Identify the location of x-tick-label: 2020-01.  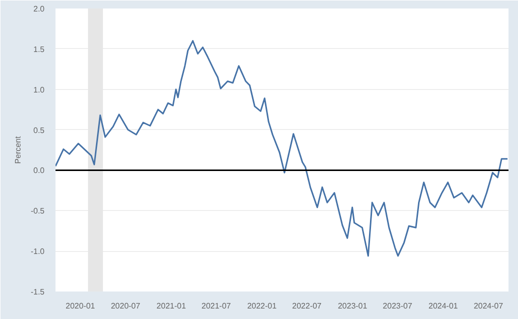
(81, 306).